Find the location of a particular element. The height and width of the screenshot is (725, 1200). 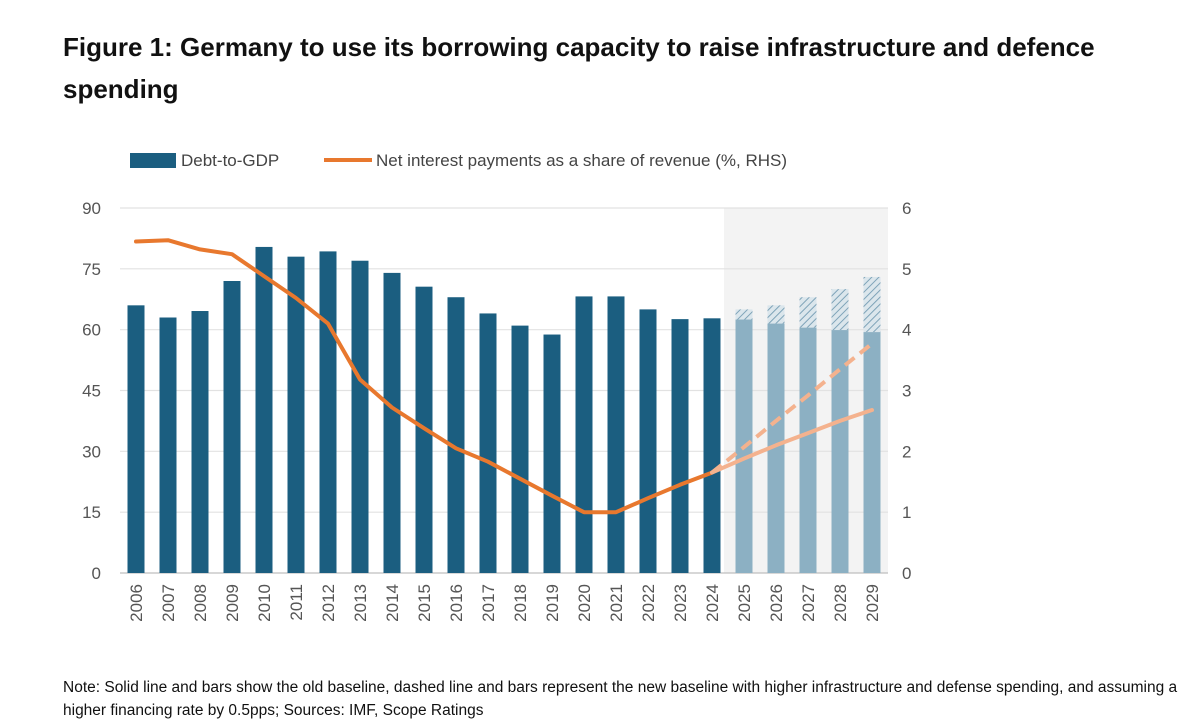

x-tick-label: 2028 is located at coordinates (840, 603).